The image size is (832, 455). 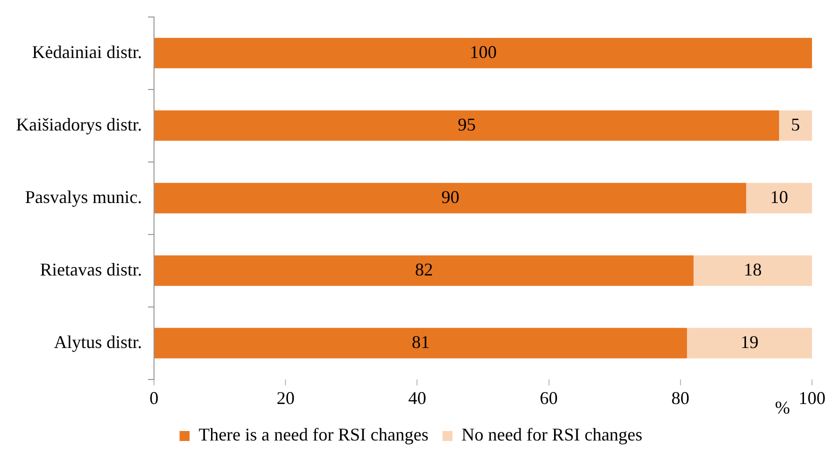 I want to click on data-label: 82, so click(x=424, y=269).